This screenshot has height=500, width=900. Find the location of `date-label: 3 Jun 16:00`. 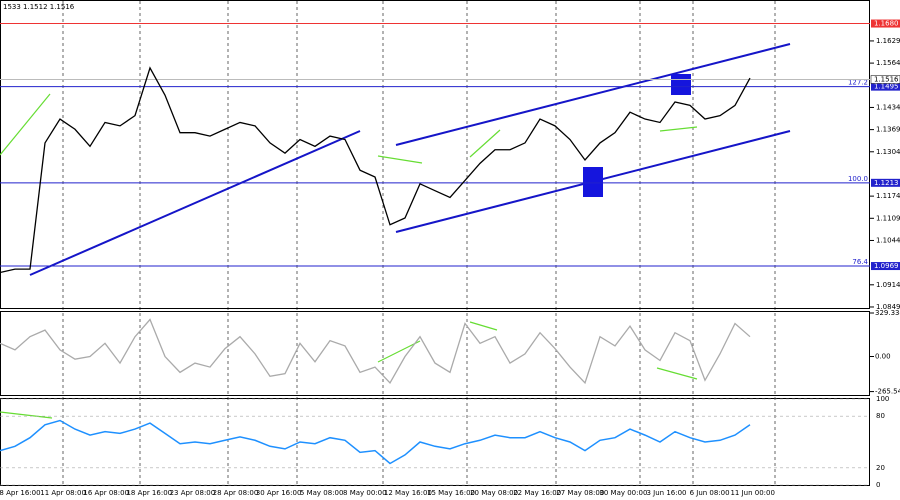

date-label: 3 Jun 16:00 is located at coordinates (666, 493).